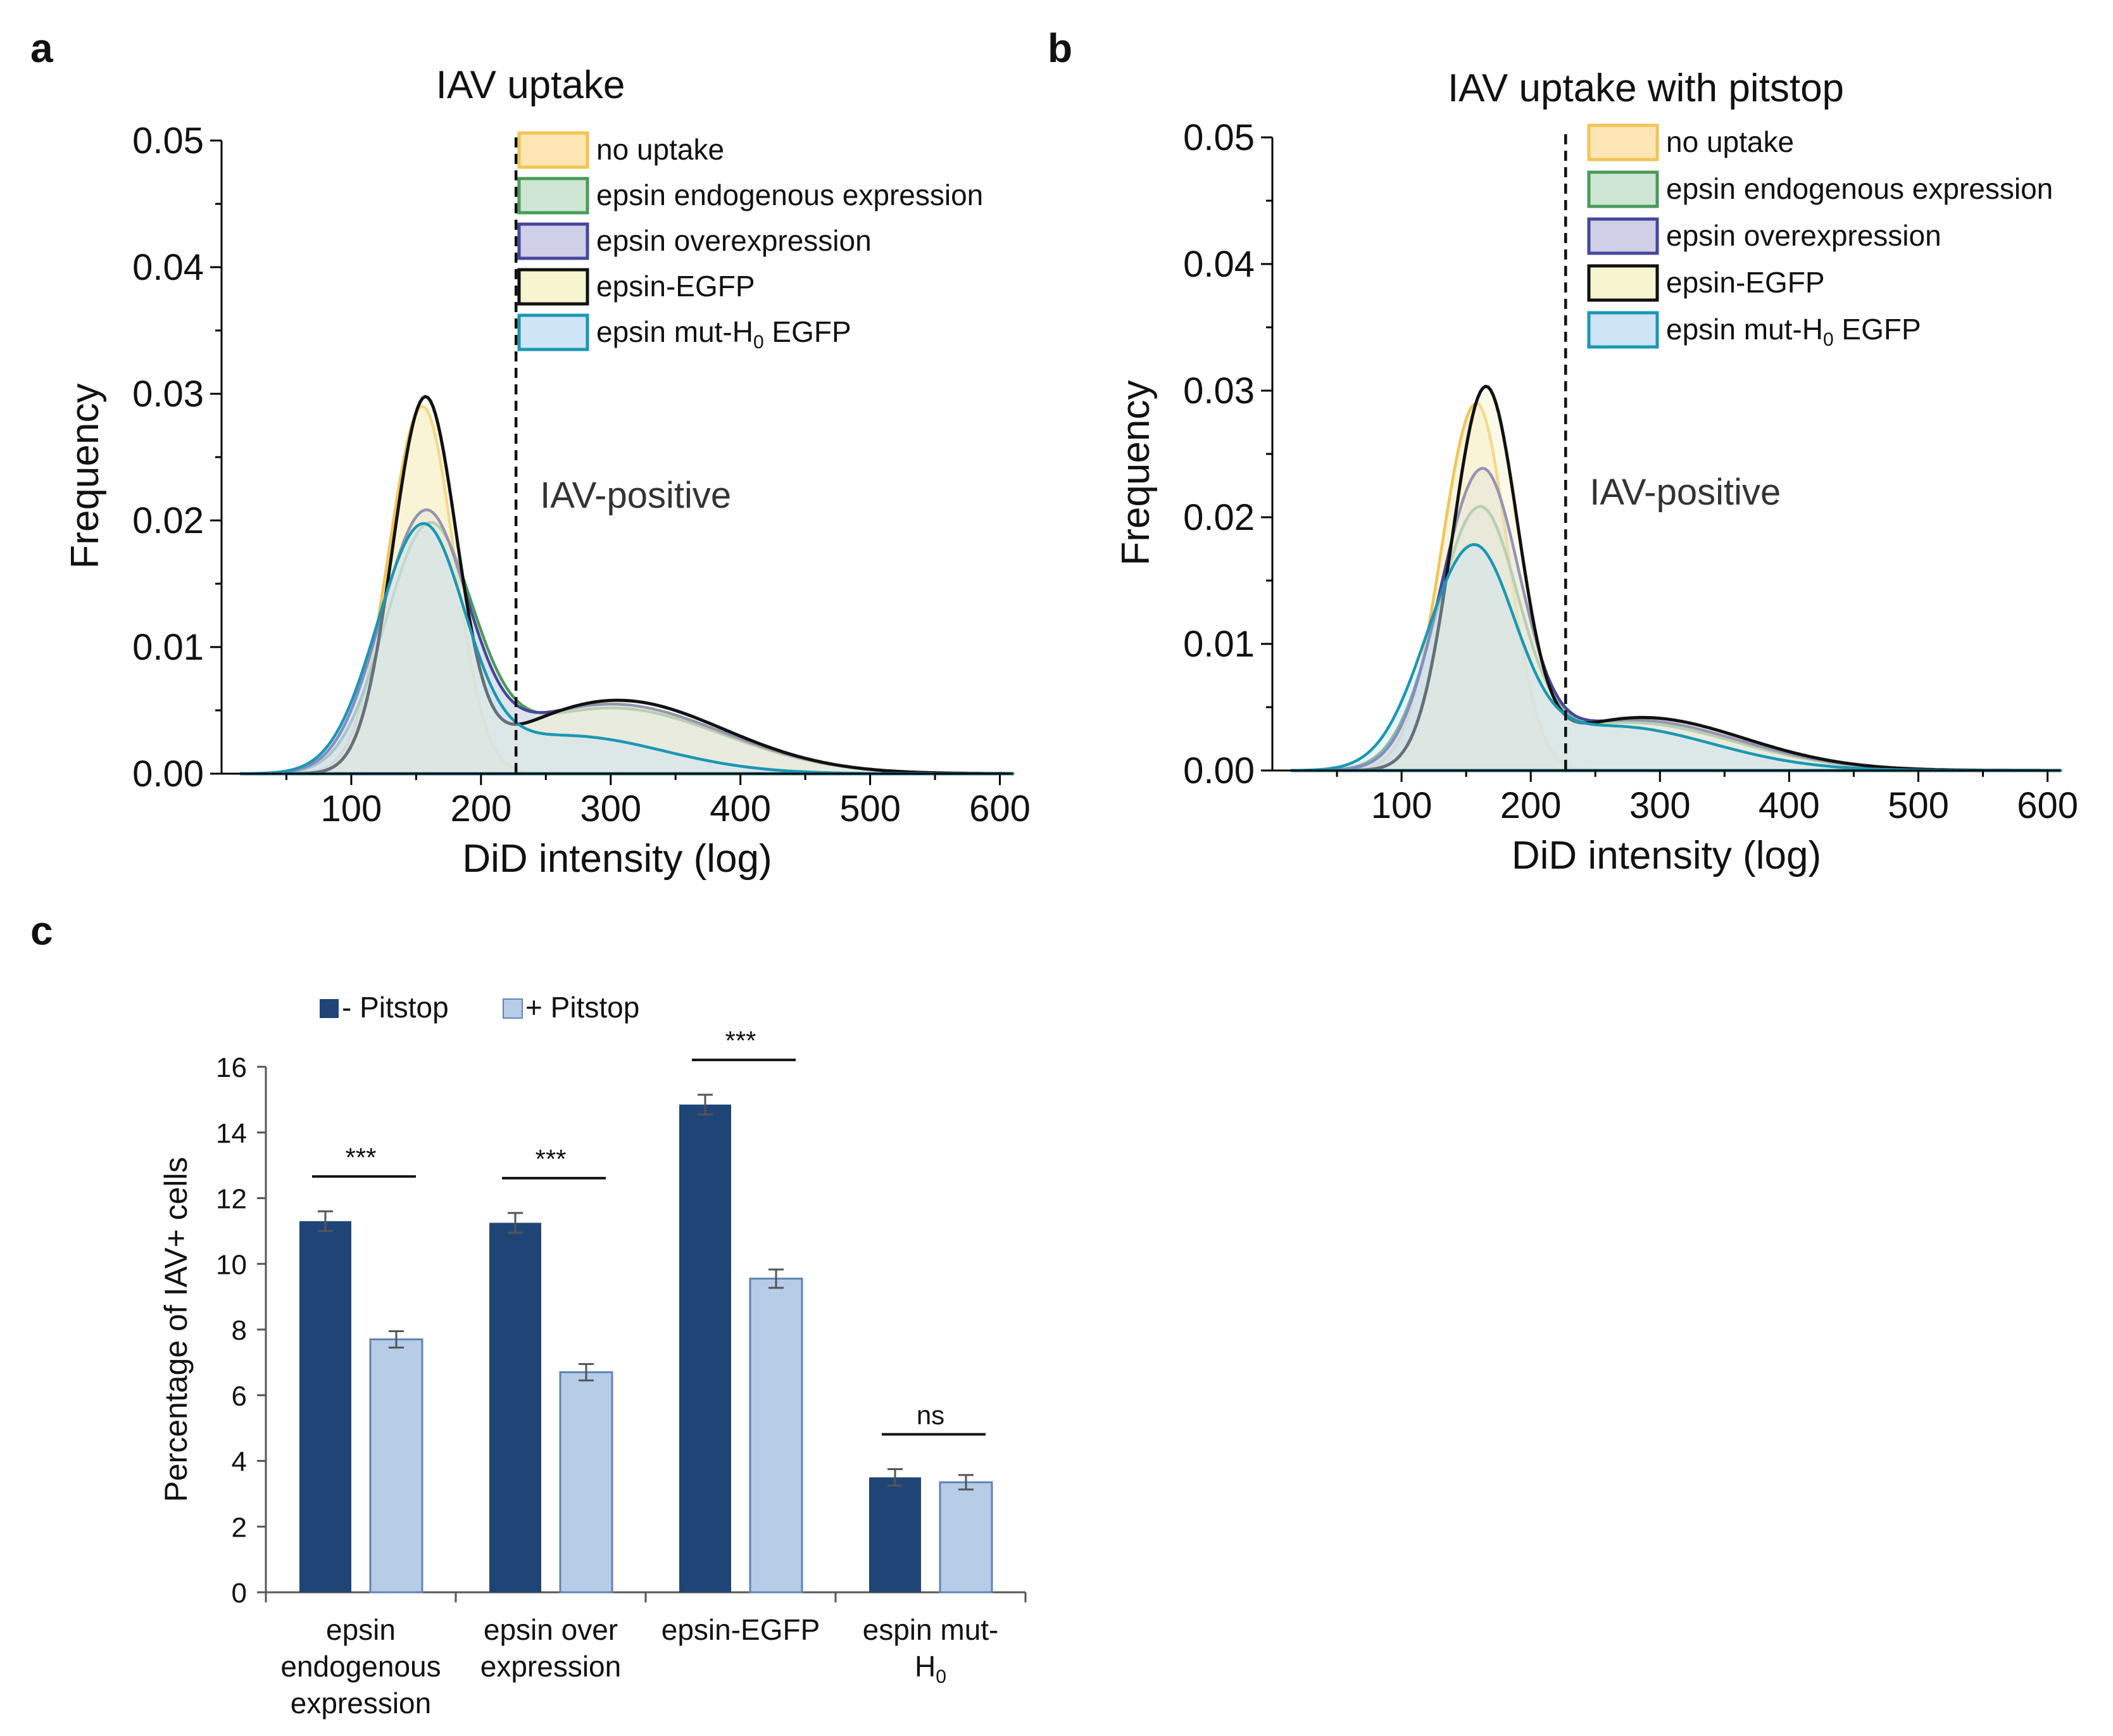  I want to click on y-axis-label: Percentage of IAV+ cells, so click(176, 1329).